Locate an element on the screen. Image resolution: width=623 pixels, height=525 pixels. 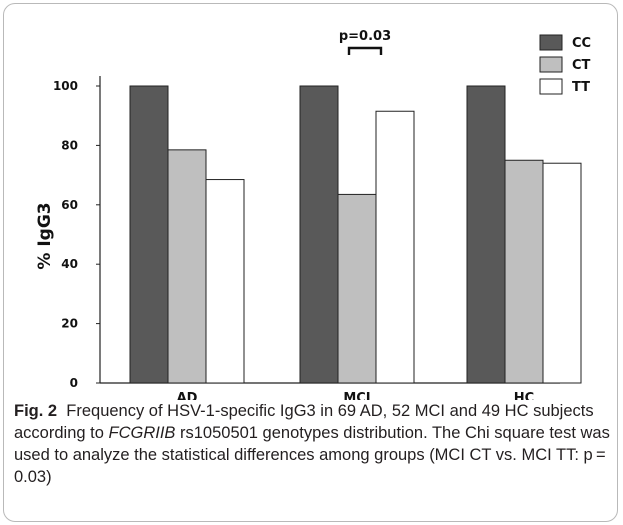
significance-annotation: p=0.03 is located at coordinates (365, 42).